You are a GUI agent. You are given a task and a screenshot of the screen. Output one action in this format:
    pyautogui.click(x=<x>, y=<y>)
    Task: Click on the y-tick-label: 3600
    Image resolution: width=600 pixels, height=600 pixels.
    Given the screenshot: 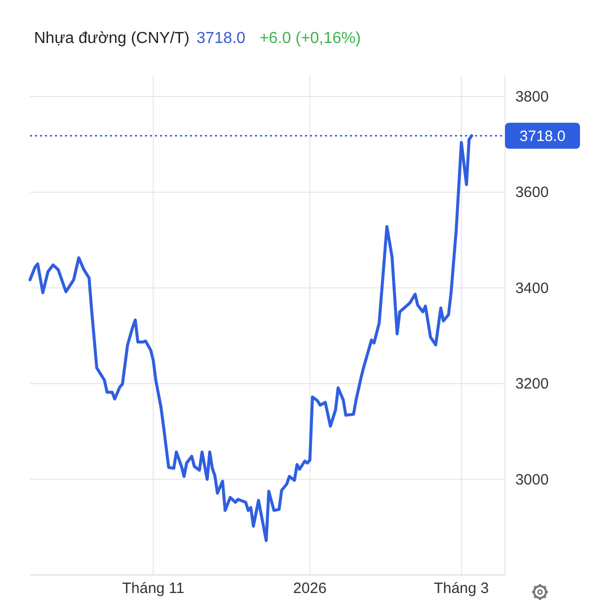 What is the action you would take?
    pyautogui.click(x=532, y=193)
    